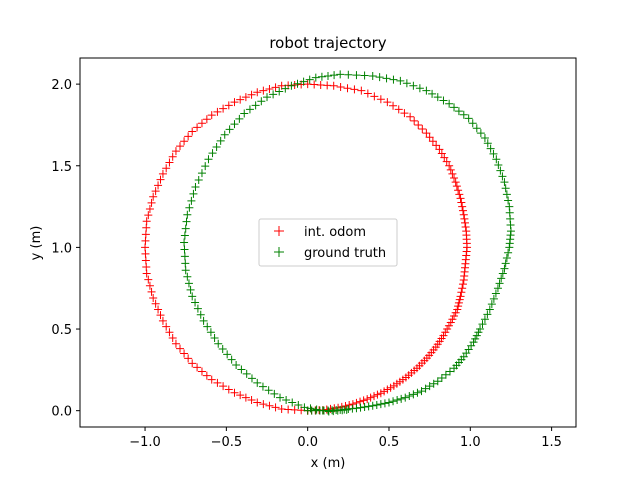  Describe the element at coordinates (61, 412) in the screenshot. I see `y-tick-label: 0.0` at that location.